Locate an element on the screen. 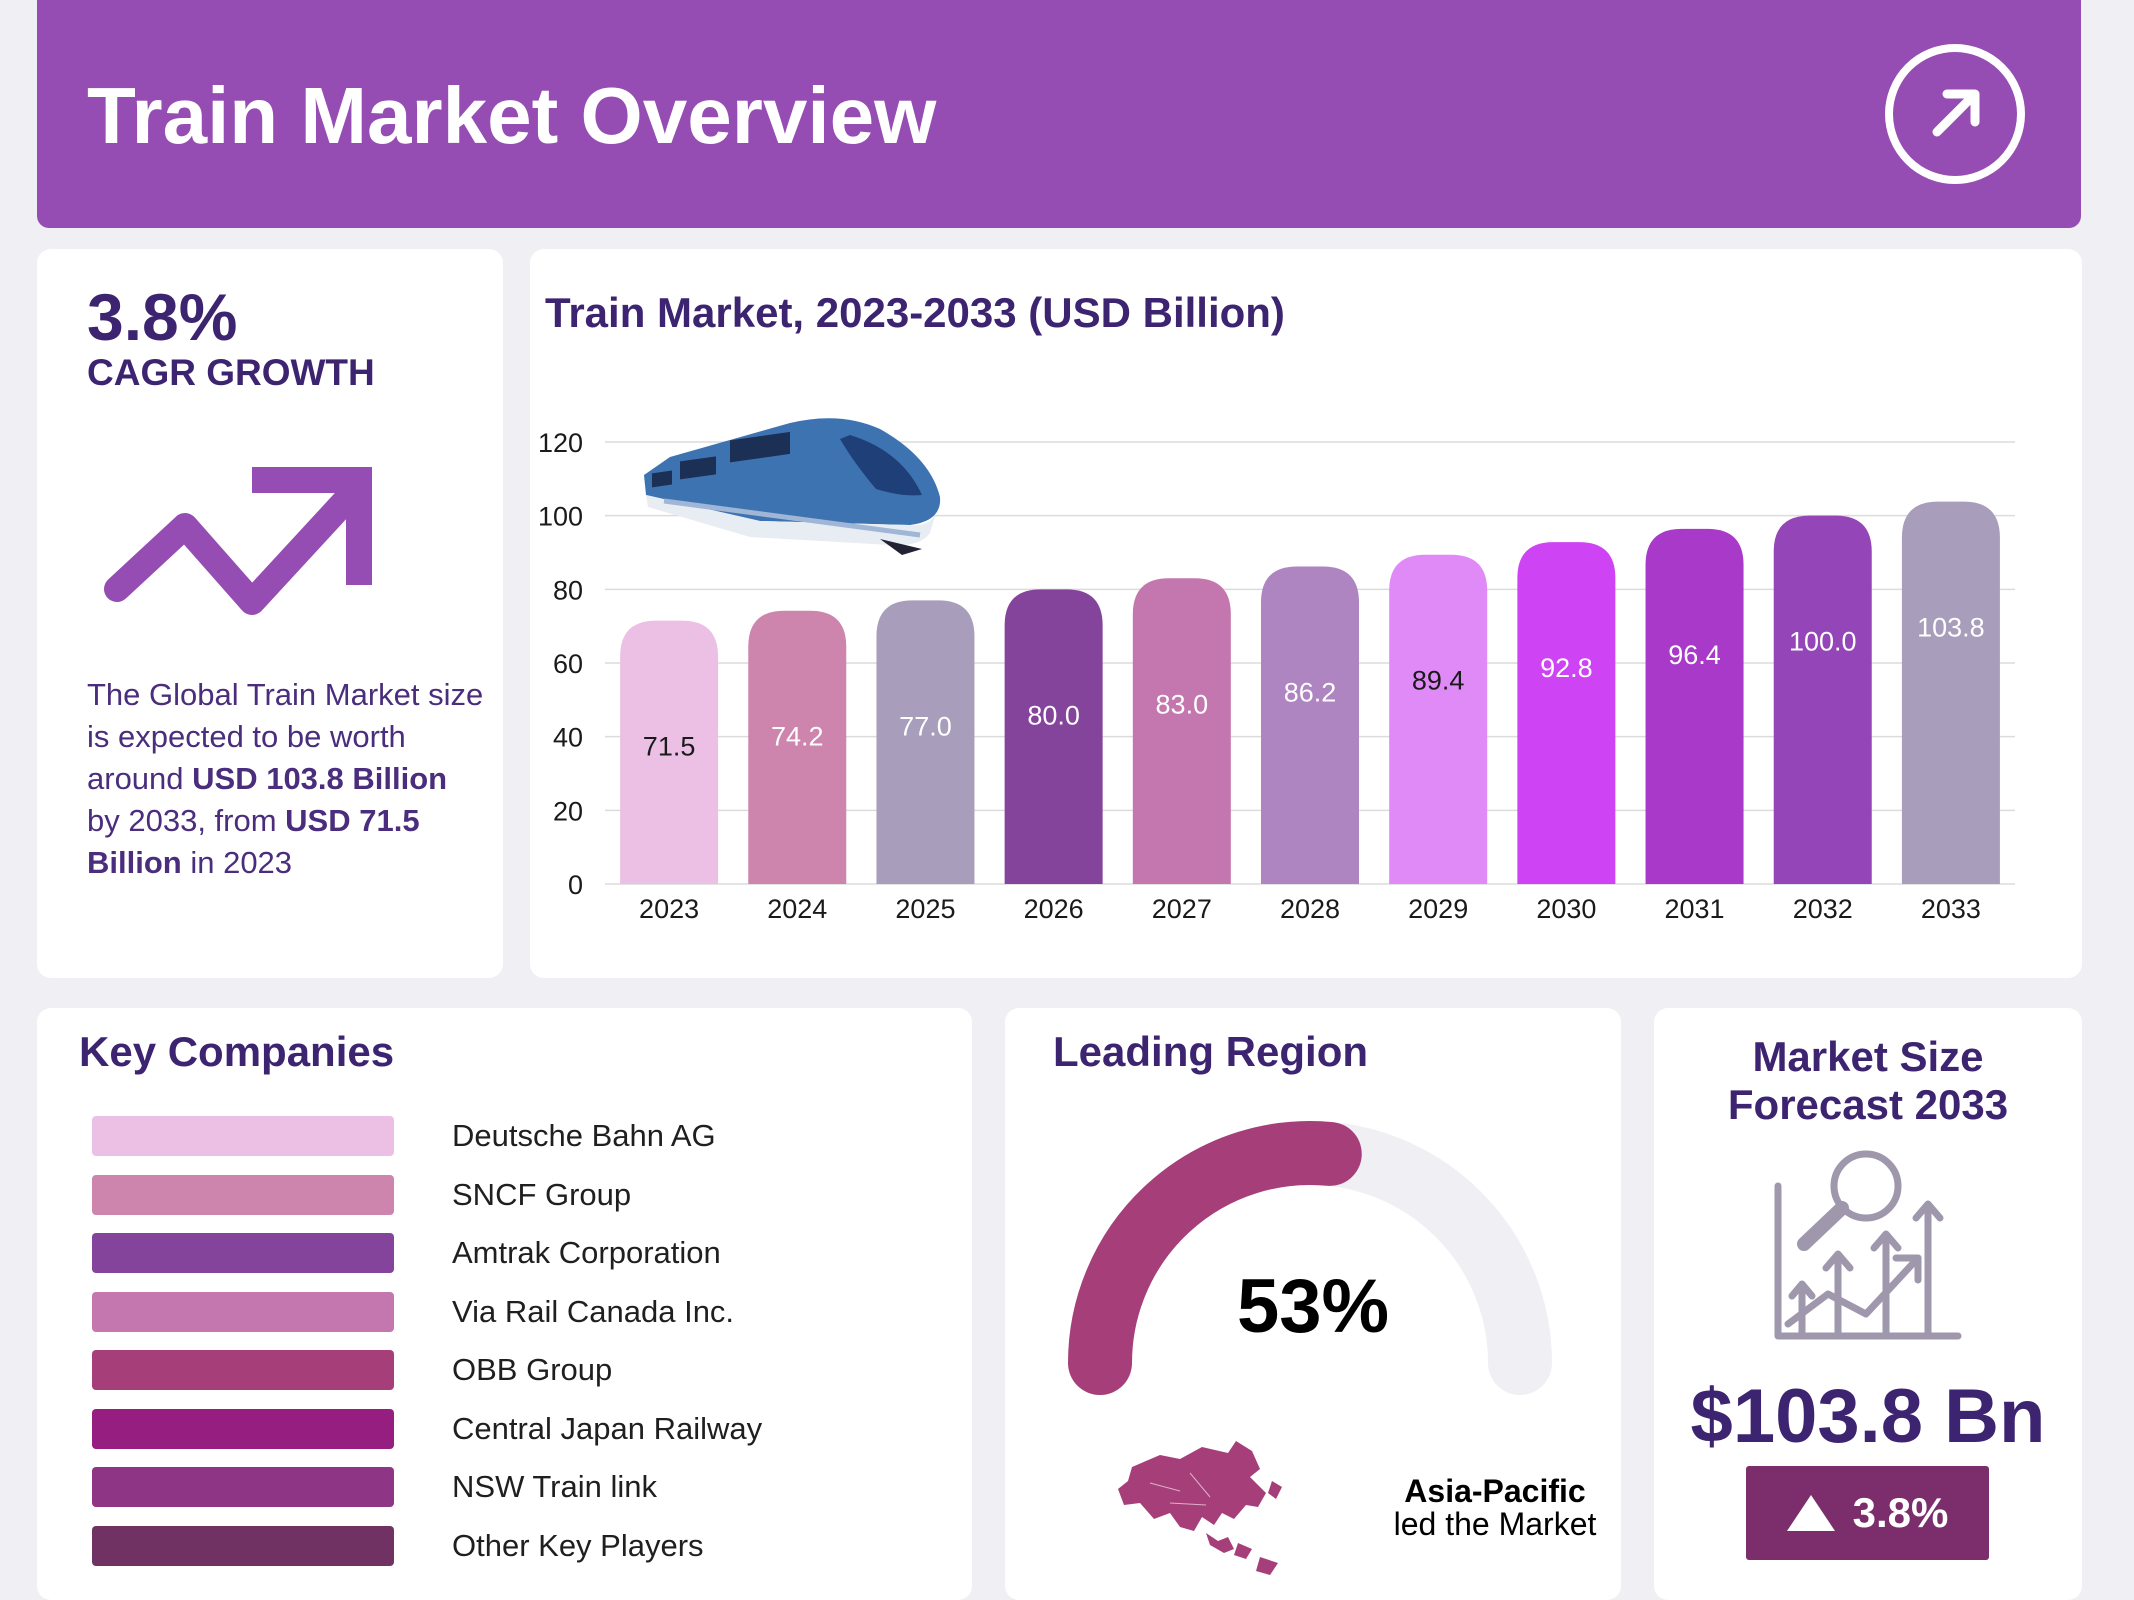 This screenshot has height=1600, width=2134. y-tick-label: 40 is located at coordinates (568, 738).